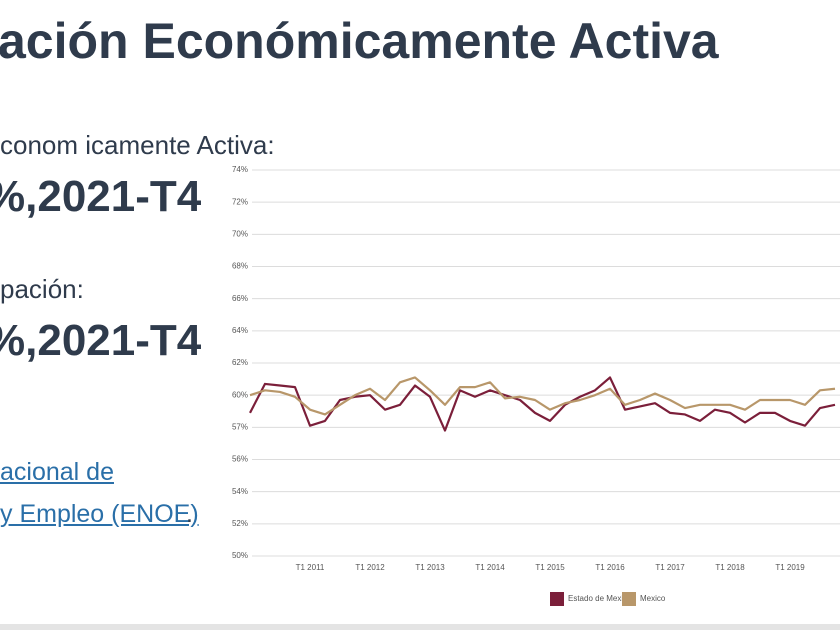  Describe the element at coordinates (490, 567) in the screenshot. I see `x-tick-label: T1 2014` at that location.